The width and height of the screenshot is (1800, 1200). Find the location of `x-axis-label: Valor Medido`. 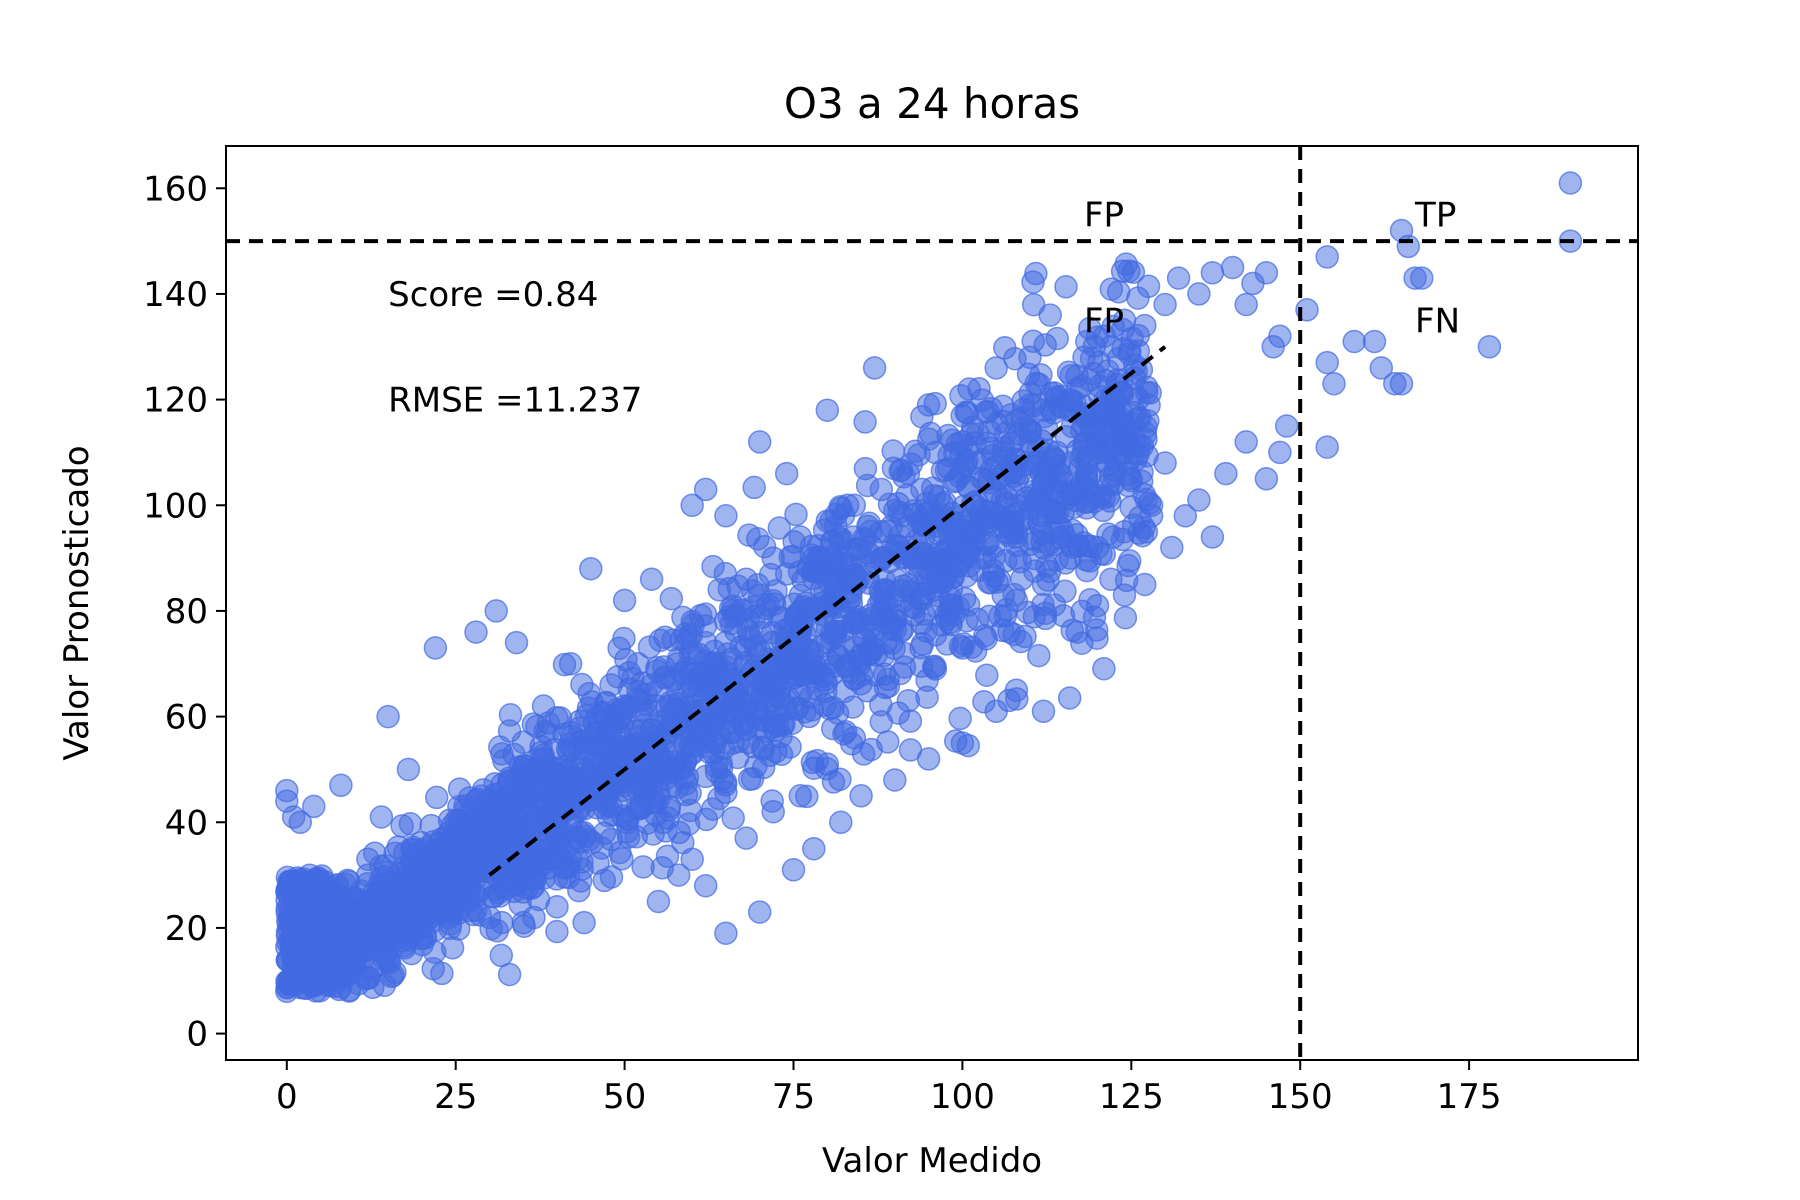

x-axis-label: Valor Medido is located at coordinates (932, 1161).